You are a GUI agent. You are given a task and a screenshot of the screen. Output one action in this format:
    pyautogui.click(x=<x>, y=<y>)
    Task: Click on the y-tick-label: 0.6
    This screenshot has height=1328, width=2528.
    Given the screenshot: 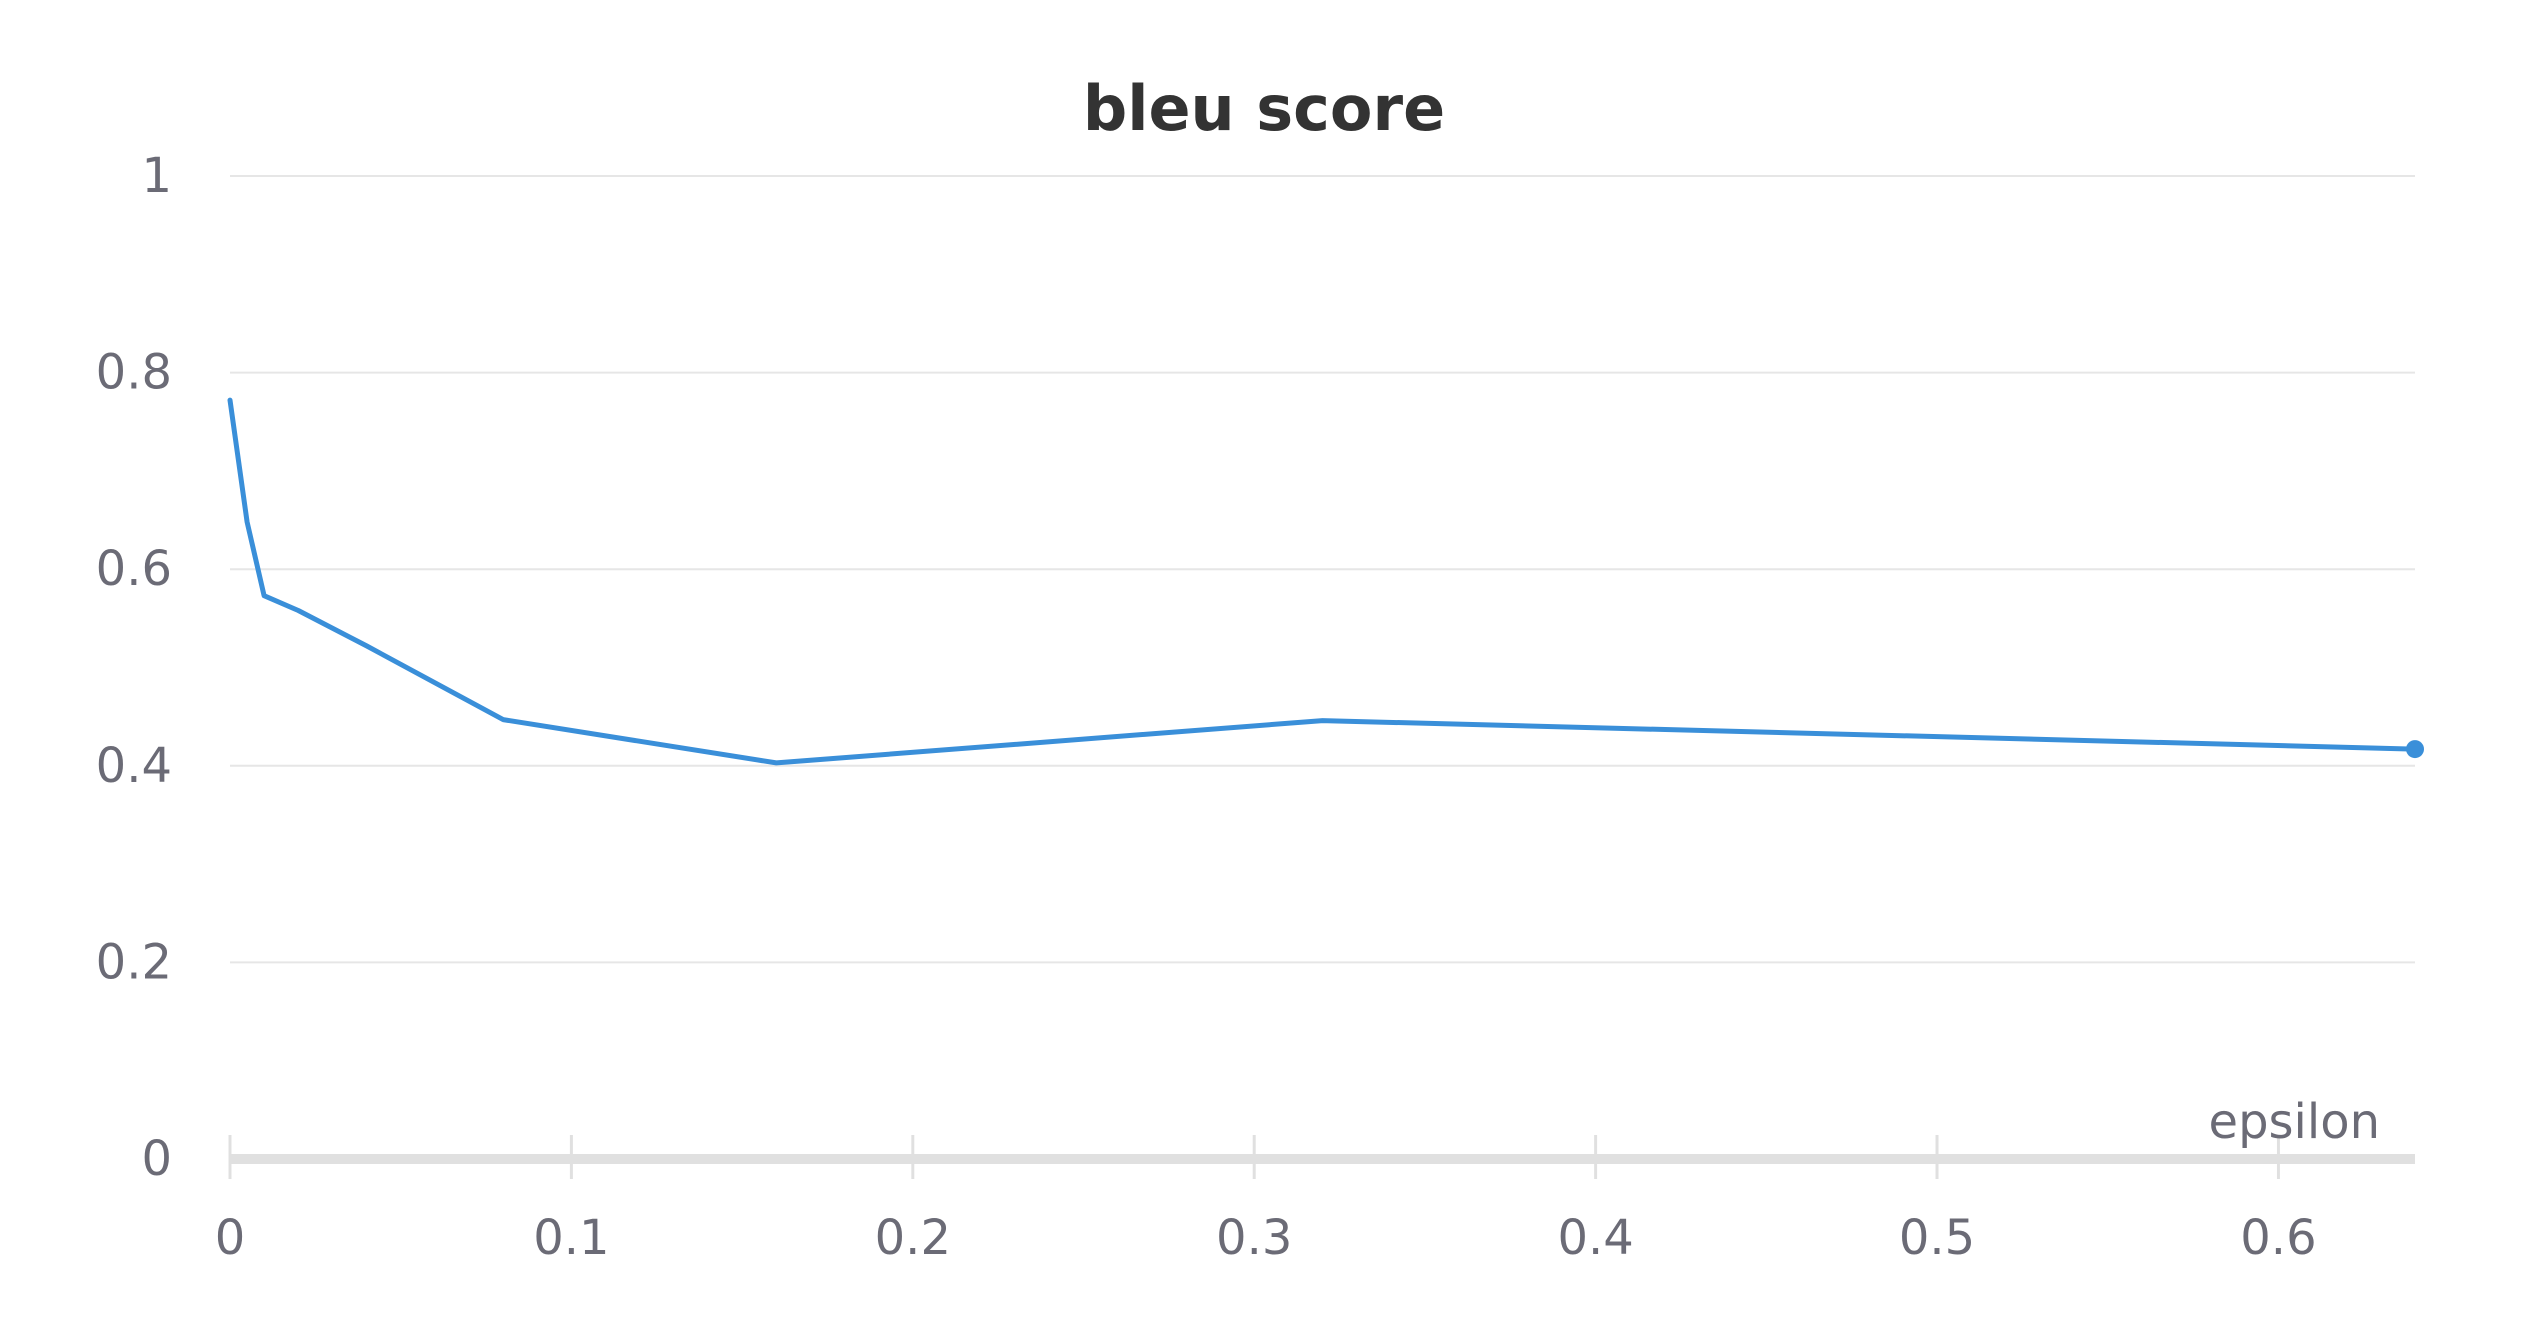 What is the action you would take?
    pyautogui.click(x=134, y=569)
    